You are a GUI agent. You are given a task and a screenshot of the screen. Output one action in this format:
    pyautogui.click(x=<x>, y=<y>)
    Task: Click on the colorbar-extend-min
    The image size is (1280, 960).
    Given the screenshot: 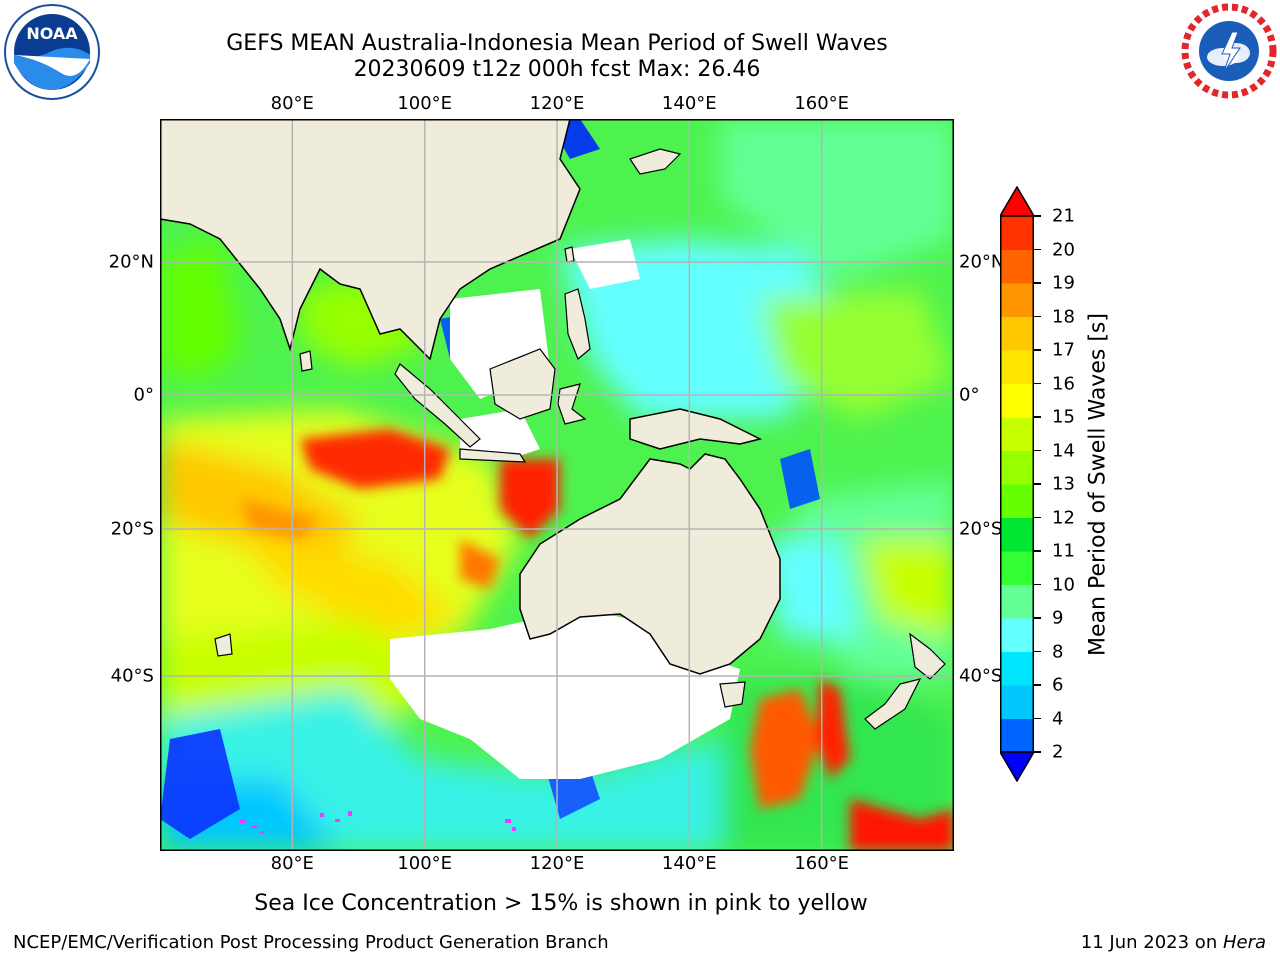 What is the action you would take?
    pyautogui.click(x=1017, y=766)
    